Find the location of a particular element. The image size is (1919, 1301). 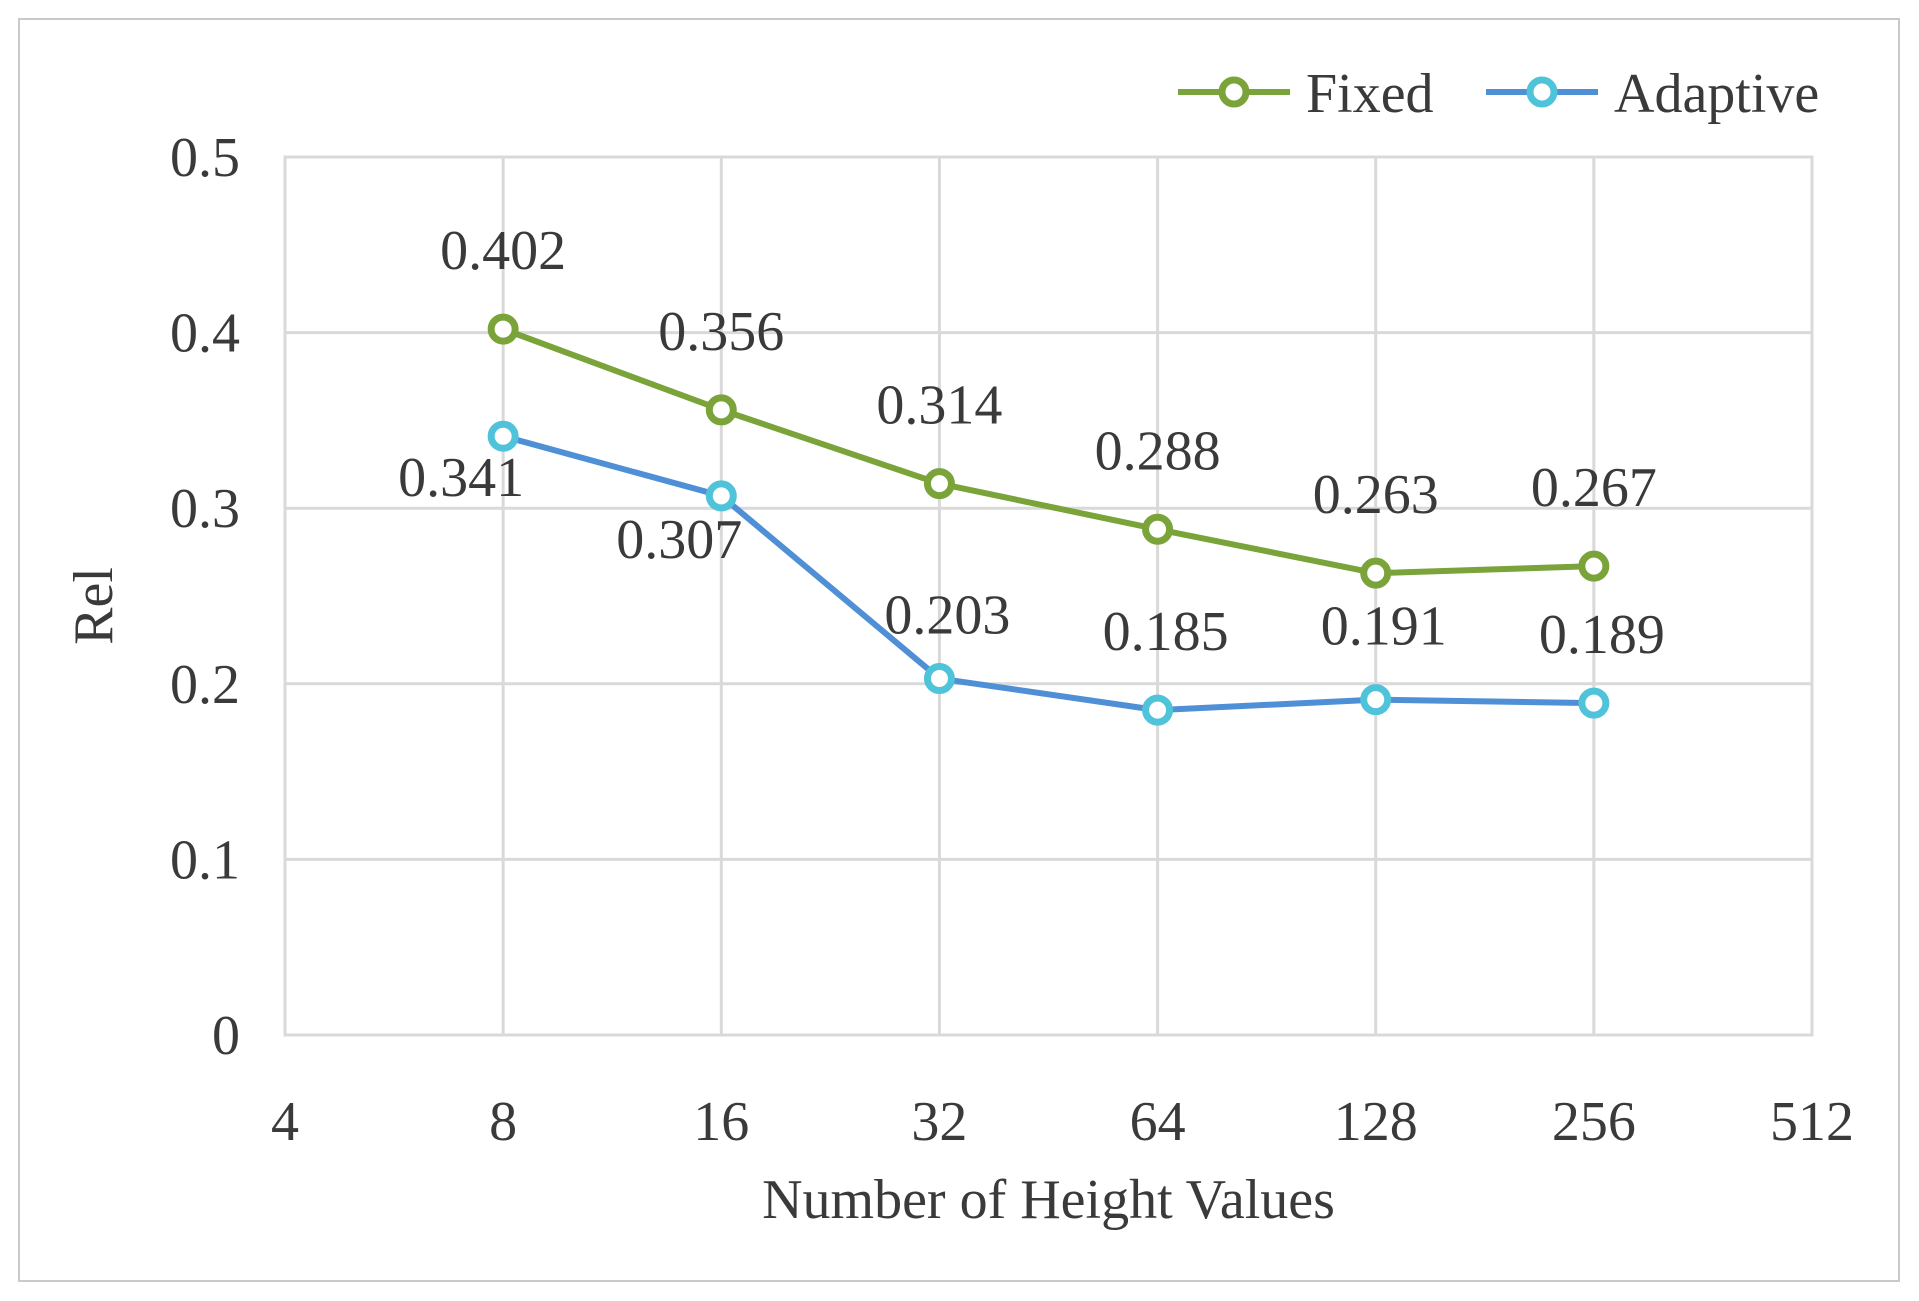

data-label-adaptive: 0.203 is located at coordinates (947, 616).